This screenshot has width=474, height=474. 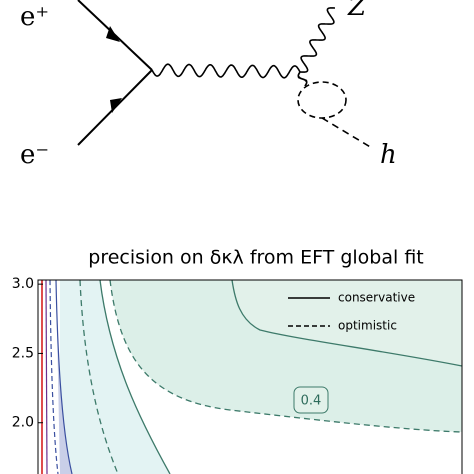 I want to click on y-tick-label: 2.0, so click(x=23, y=423).